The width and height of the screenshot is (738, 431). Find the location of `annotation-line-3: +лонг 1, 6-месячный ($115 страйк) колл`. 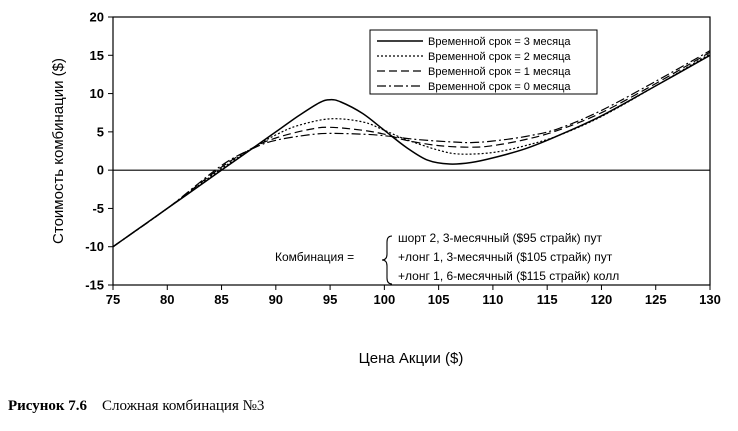

annotation-line-3: +лонг 1, 6-месячный ($115 страйк) колл is located at coordinates (508, 276).